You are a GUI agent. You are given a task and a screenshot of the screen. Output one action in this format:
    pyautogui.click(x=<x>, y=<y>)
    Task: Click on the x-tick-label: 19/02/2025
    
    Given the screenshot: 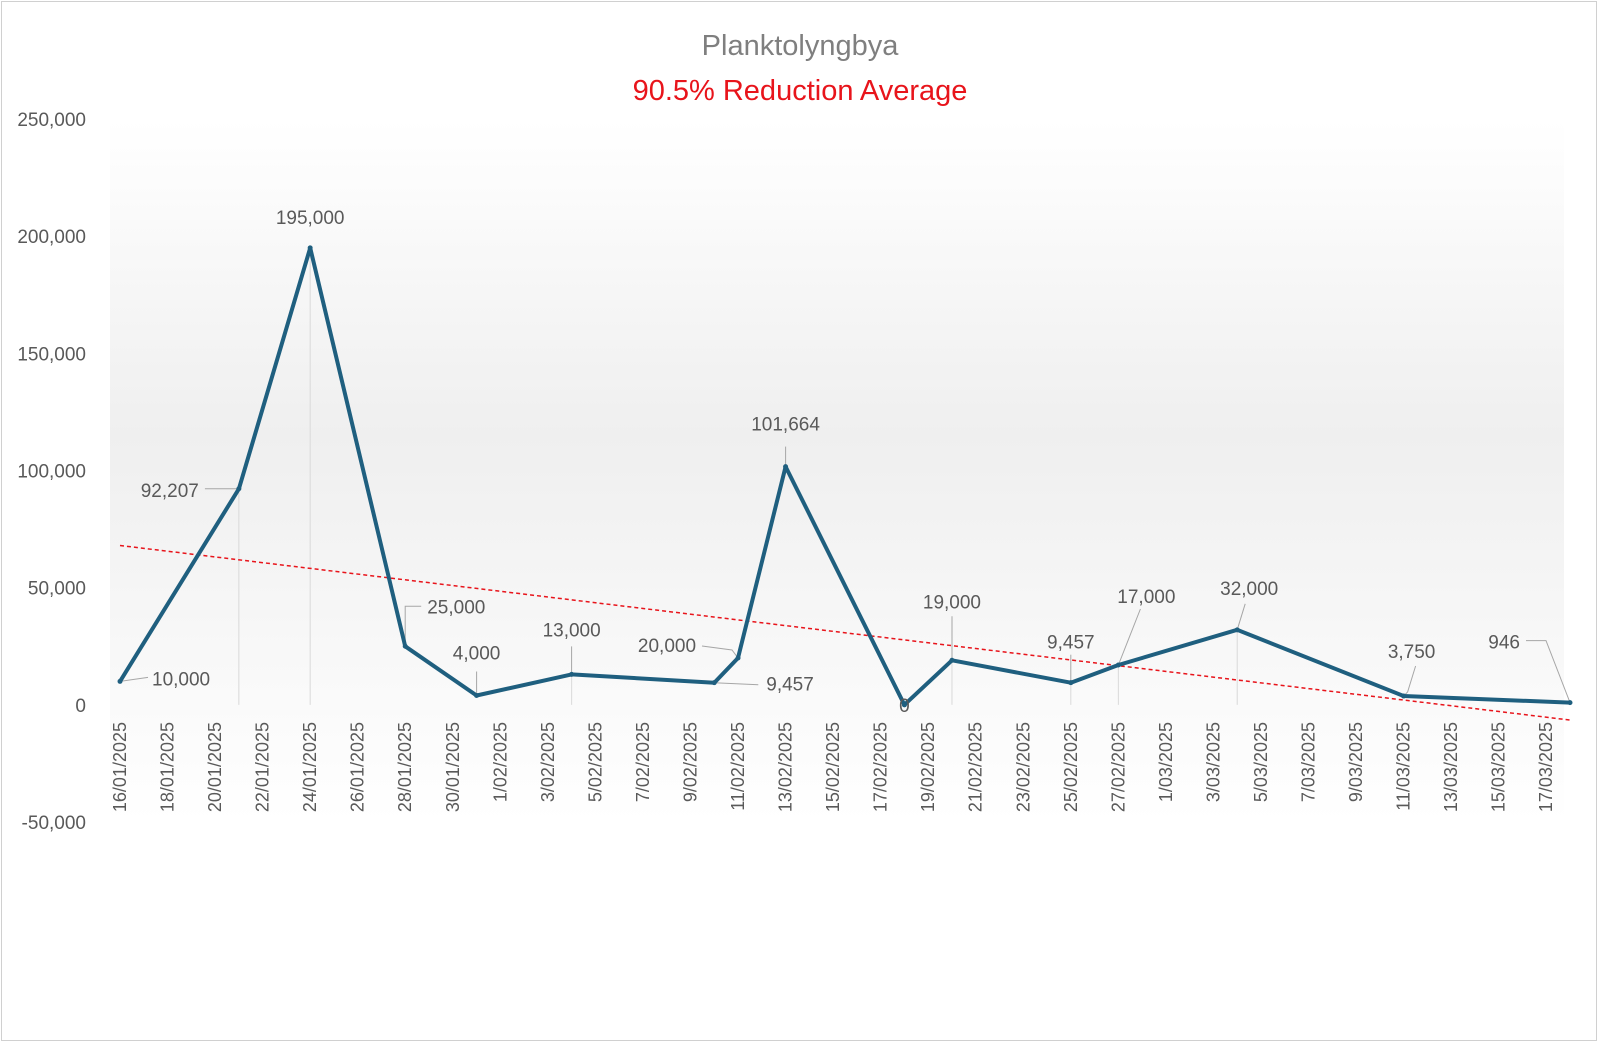 What is the action you would take?
    pyautogui.click(x=928, y=767)
    